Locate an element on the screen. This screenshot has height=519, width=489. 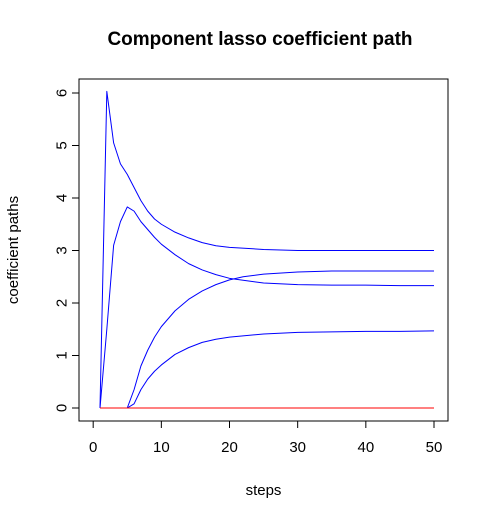
y-tick-label: 6 is located at coordinates (62, 93).